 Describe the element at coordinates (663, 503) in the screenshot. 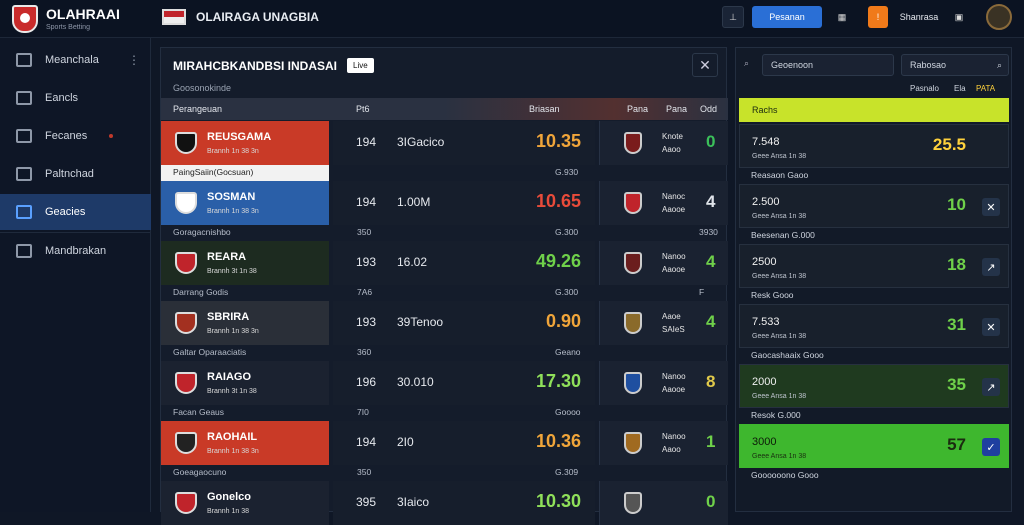

I see `opponent-cell: 0` at that location.